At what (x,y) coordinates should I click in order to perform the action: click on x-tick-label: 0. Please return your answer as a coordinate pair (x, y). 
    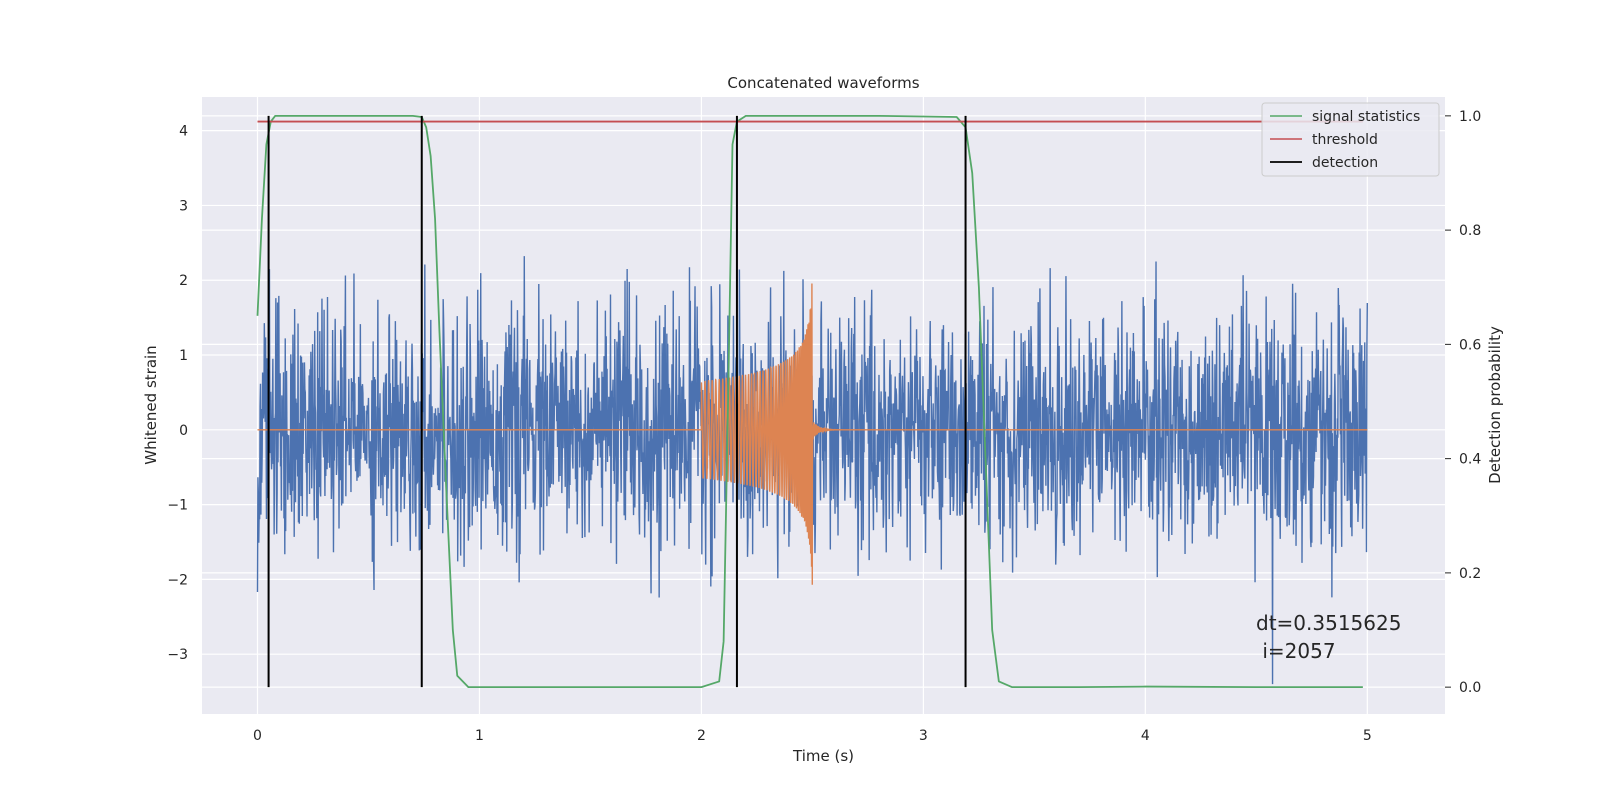
    Looking at the image, I should click on (257, 736).